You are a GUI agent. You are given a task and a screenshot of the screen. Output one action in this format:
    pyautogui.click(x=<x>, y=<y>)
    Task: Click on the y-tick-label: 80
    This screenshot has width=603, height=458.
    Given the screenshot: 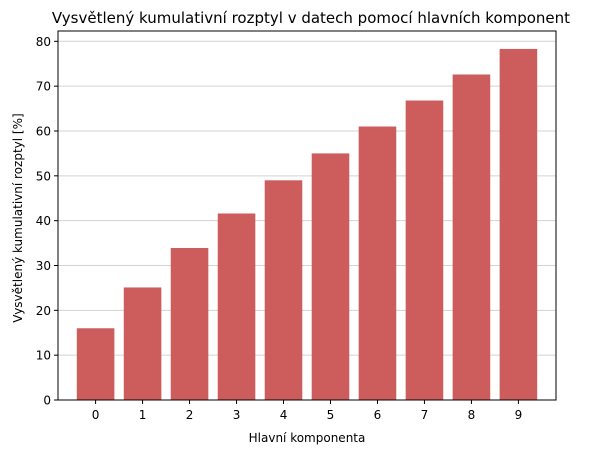 What is the action you would take?
    pyautogui.click(x=43, y=42)
    